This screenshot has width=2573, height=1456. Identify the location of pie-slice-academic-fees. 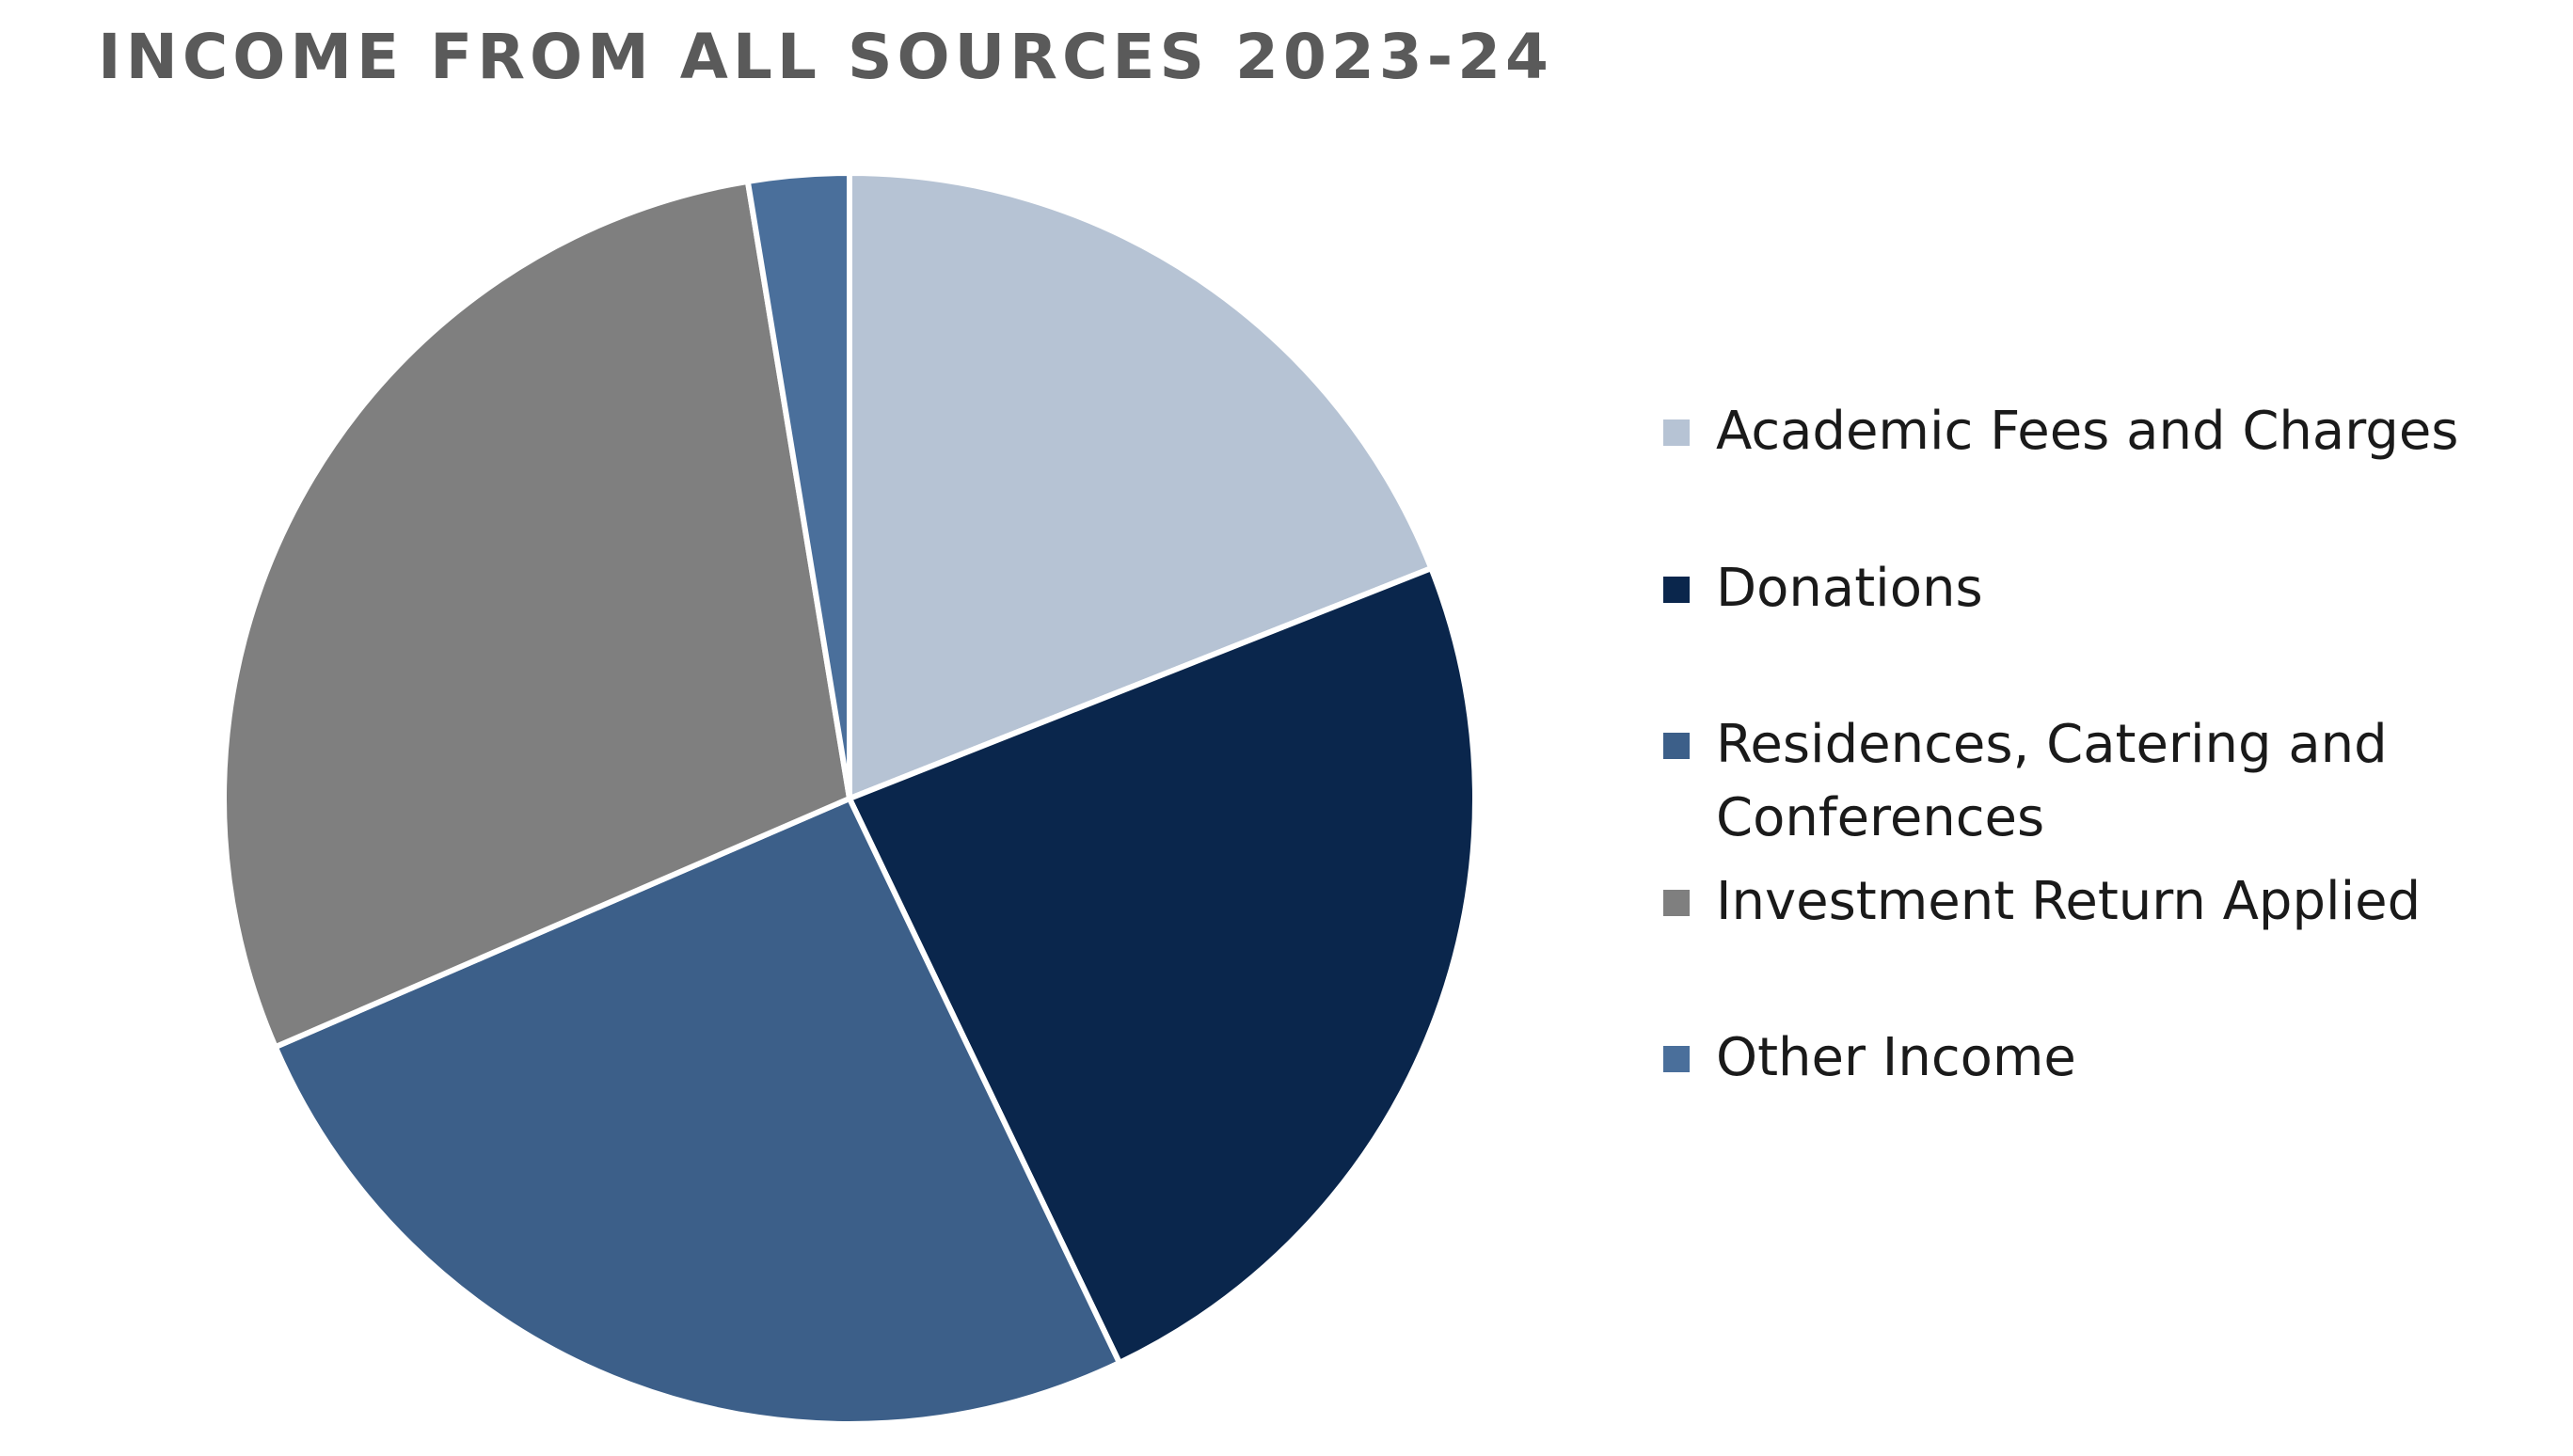
(1141, 485).